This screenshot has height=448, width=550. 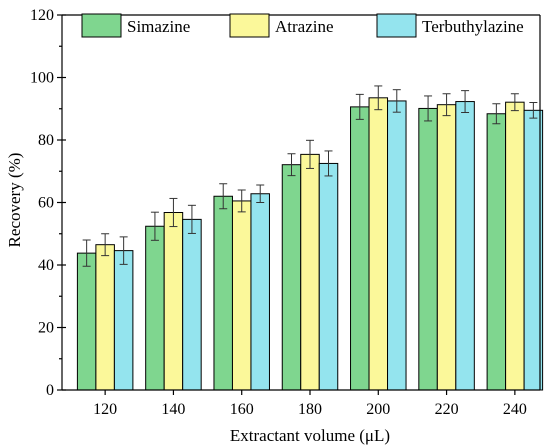 What do you see at coordinates (46, 265) in the screenshot?
I see `y-tick-label: 40` at bounding box center [46, 265].